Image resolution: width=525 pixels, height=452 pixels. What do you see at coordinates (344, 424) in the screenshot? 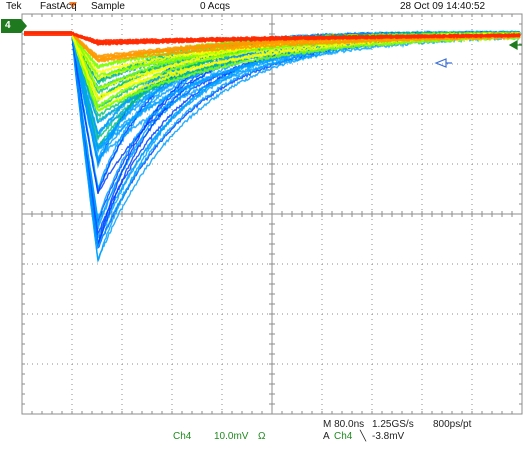
I see `timebase-main: M 80.0ns` at bounding box center [344, 424].